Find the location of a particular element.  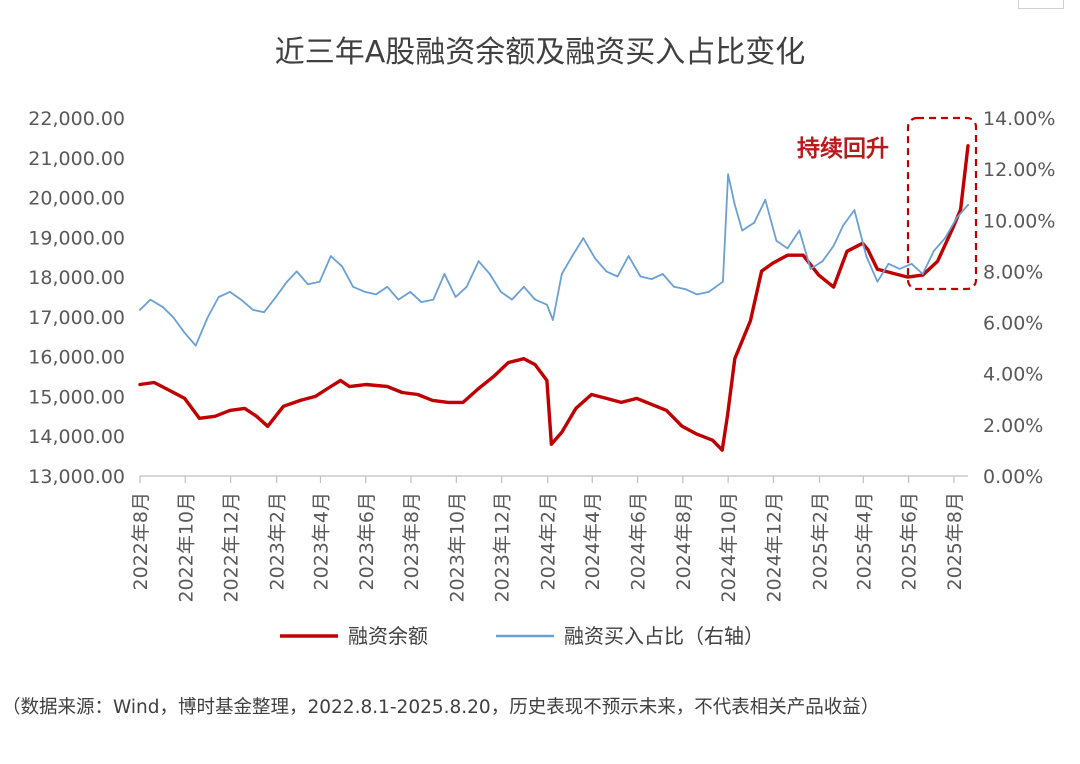

y-left-tick-label: 18,000.00 is located at coordinates (76, 278).